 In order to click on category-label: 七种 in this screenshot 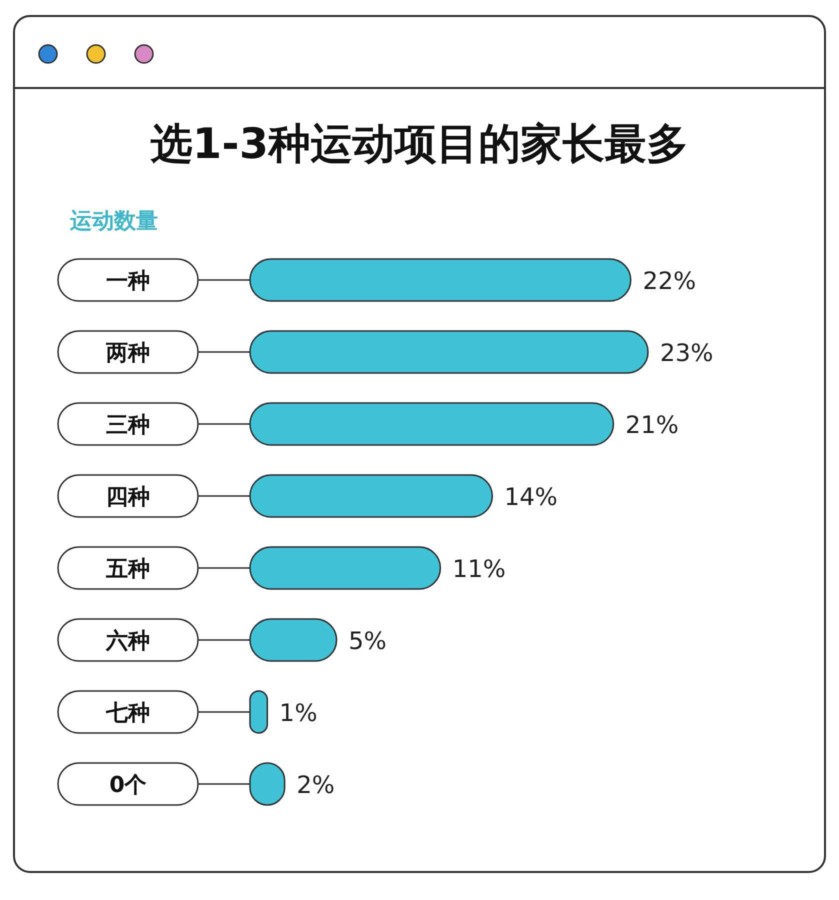, I will do `click(128, 713)`.